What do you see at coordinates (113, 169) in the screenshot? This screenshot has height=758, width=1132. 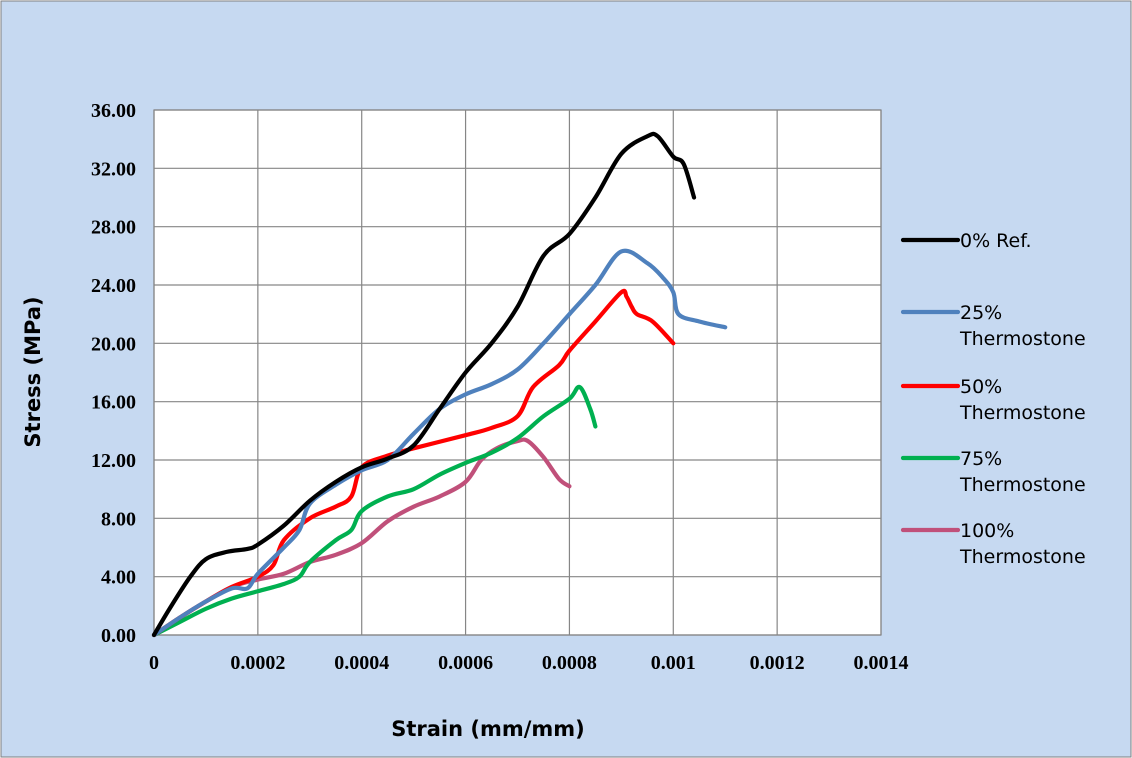 I see `y-tick-label: 32.00` at bounding box center [113, 169].